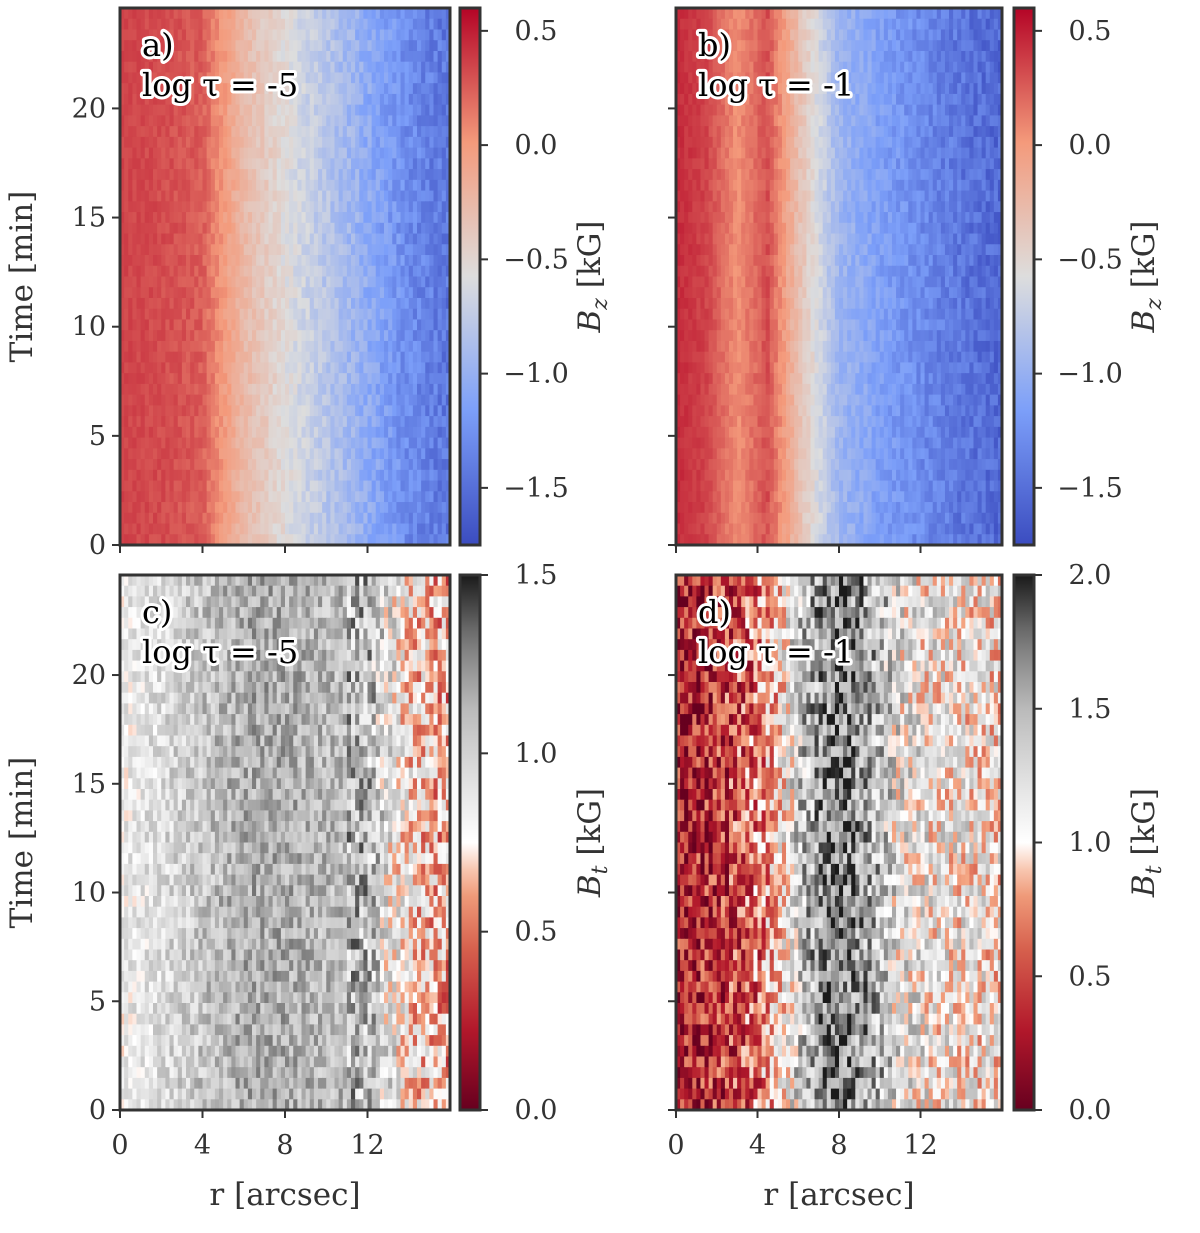 The image size is (1200, 1233). Describe the element at coordinates (1090, 575) in the screenshot. I see `colorbar-tick-label: 2.0` at that location.